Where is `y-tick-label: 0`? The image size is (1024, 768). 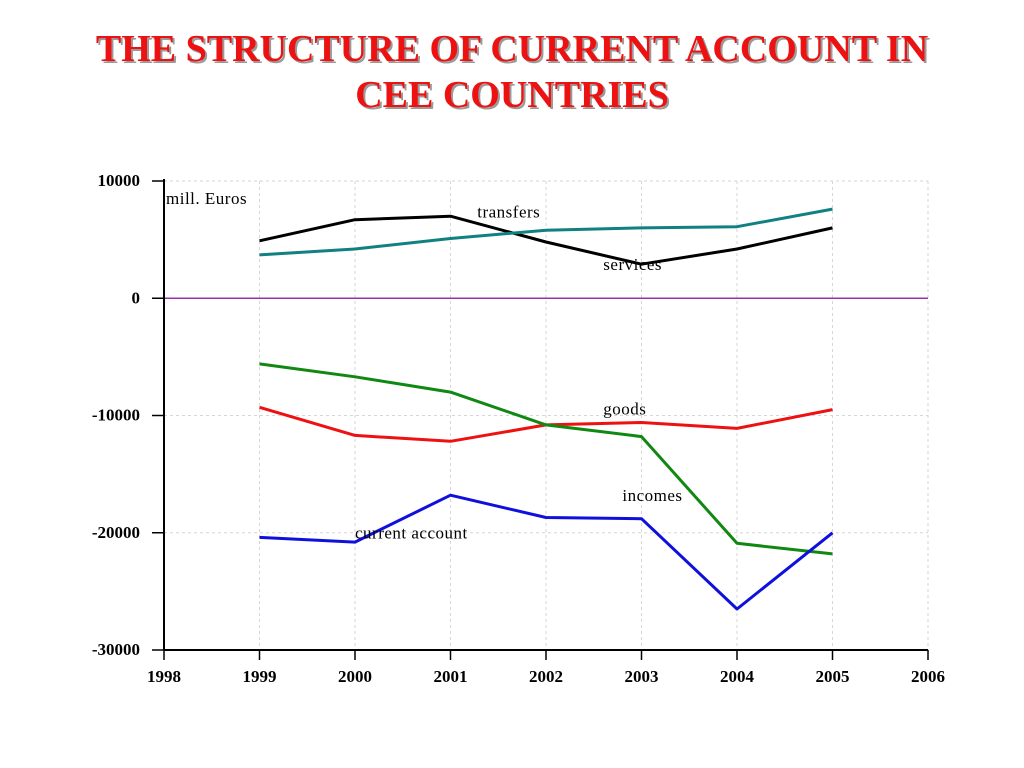 y-tick-label: 0 is located at coordinates (136, 297).